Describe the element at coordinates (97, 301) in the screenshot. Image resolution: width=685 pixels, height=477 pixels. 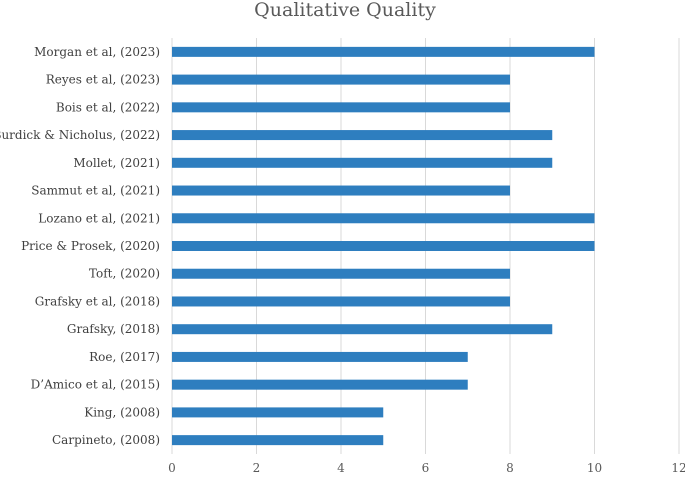
I see `category-label: Grafsky et al, (2018)` at that location.